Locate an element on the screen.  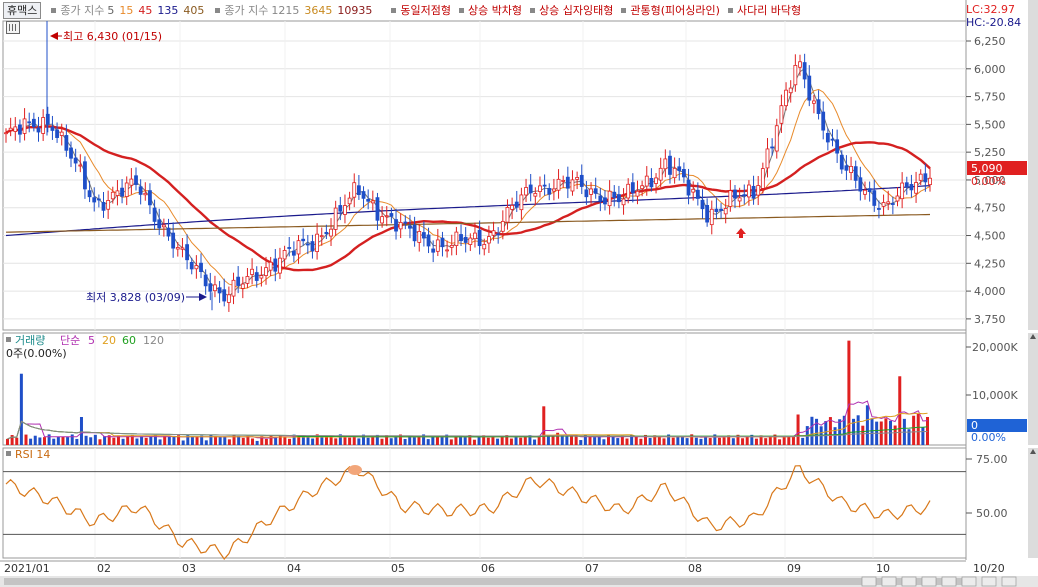
volume-scrollbar is located at coordinates (1033, 389).